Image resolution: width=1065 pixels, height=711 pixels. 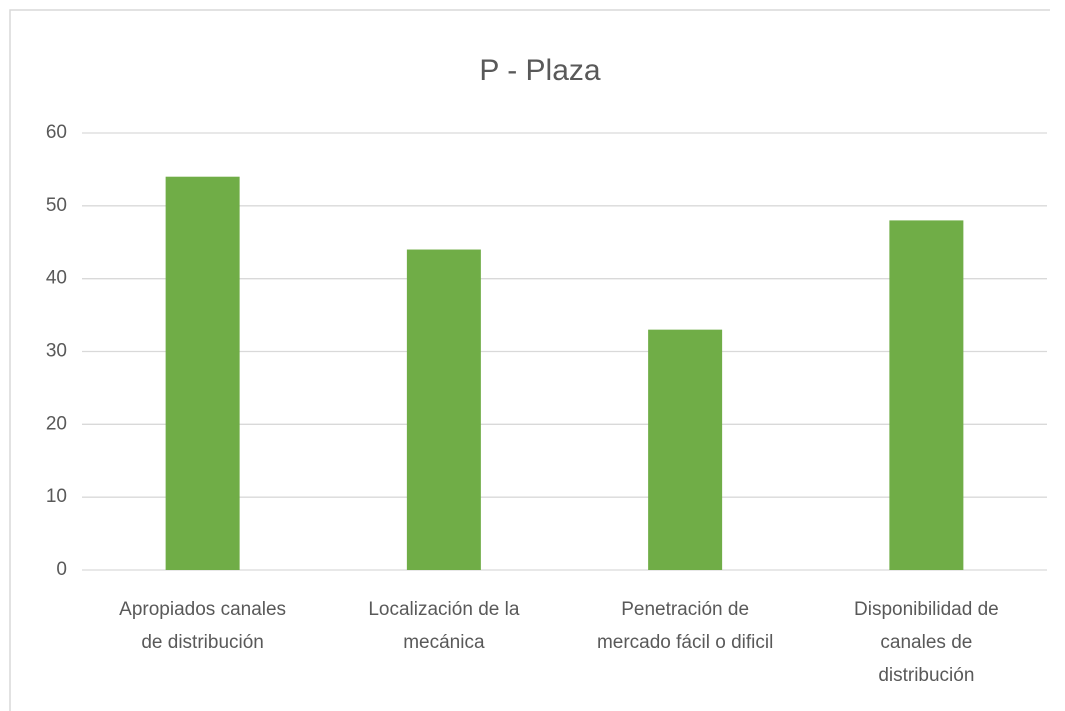 I want to click on y-tick-label: 60, so click(x=56, y=132).